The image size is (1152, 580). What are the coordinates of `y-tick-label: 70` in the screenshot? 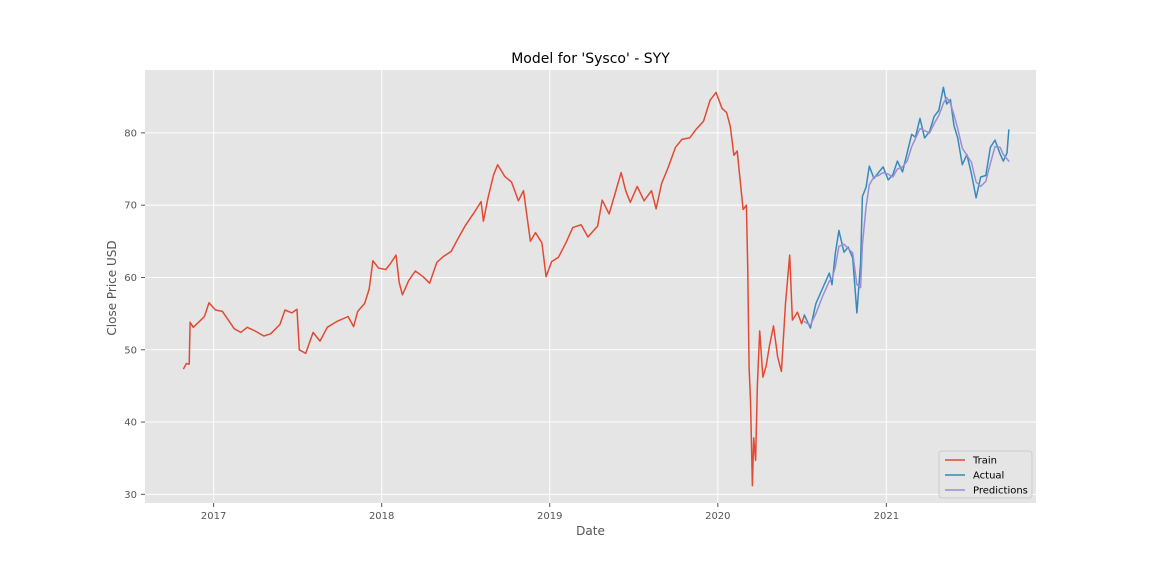 It's located at (130, 206).